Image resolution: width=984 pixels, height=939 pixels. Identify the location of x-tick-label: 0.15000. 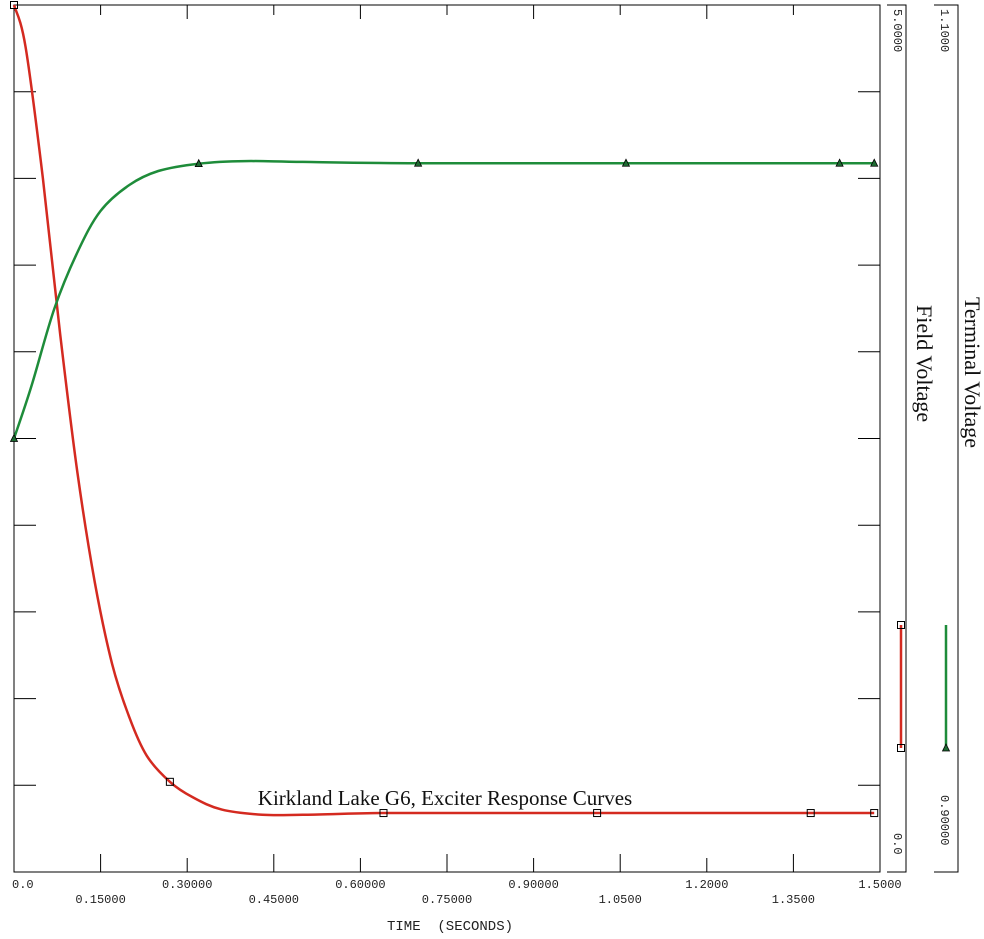
(100, 900).